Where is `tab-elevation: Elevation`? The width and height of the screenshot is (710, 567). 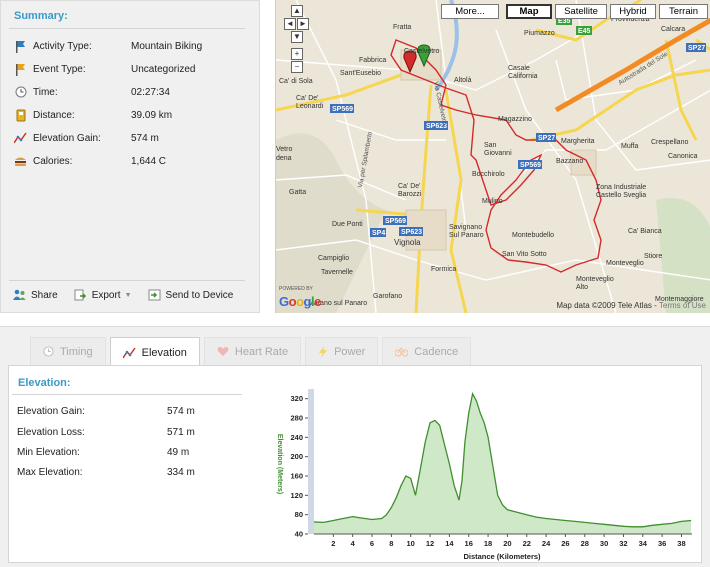
tab-elevation: Elevation is located at coordinates (154, 352).